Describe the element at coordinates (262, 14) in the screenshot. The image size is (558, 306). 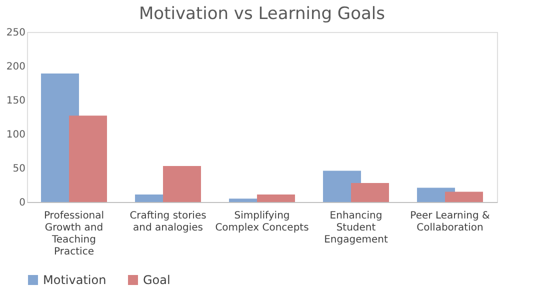
I see `chart-title: Motivation vs Learning Goals` at that location.